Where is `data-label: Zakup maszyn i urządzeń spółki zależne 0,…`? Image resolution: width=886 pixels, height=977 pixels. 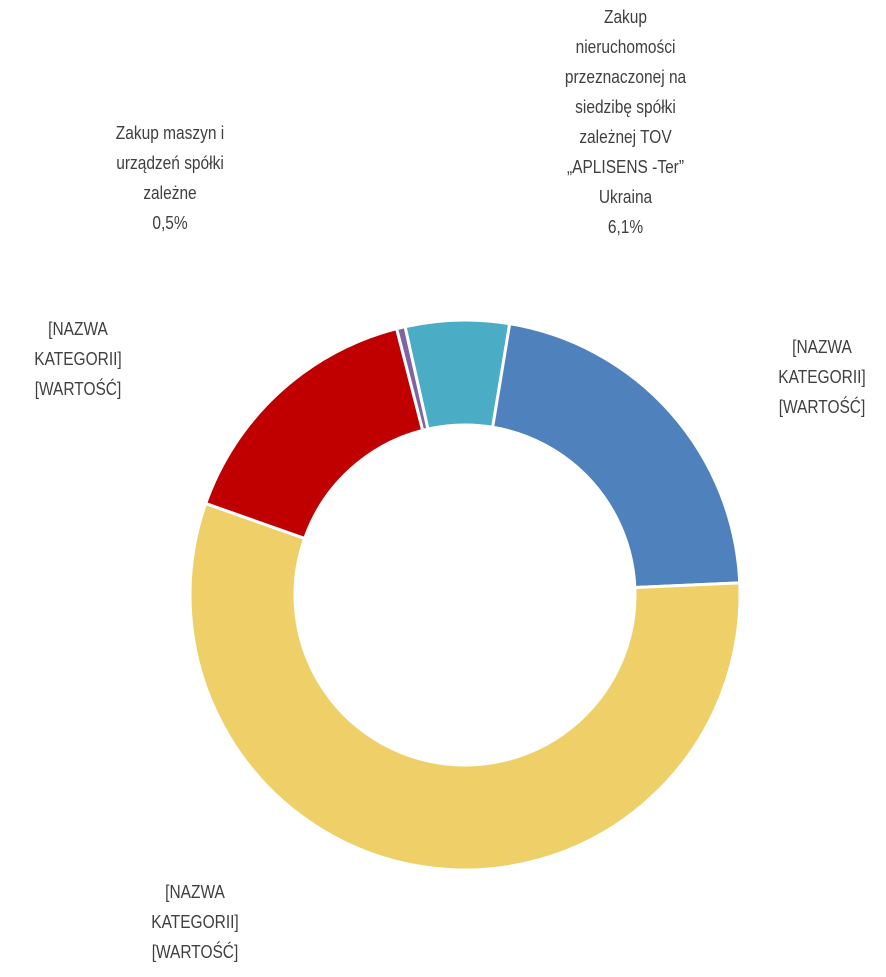
data-label: Zakup maszyn i urządzeń spółki zależne 0,… is located at coordinates (169, 178).